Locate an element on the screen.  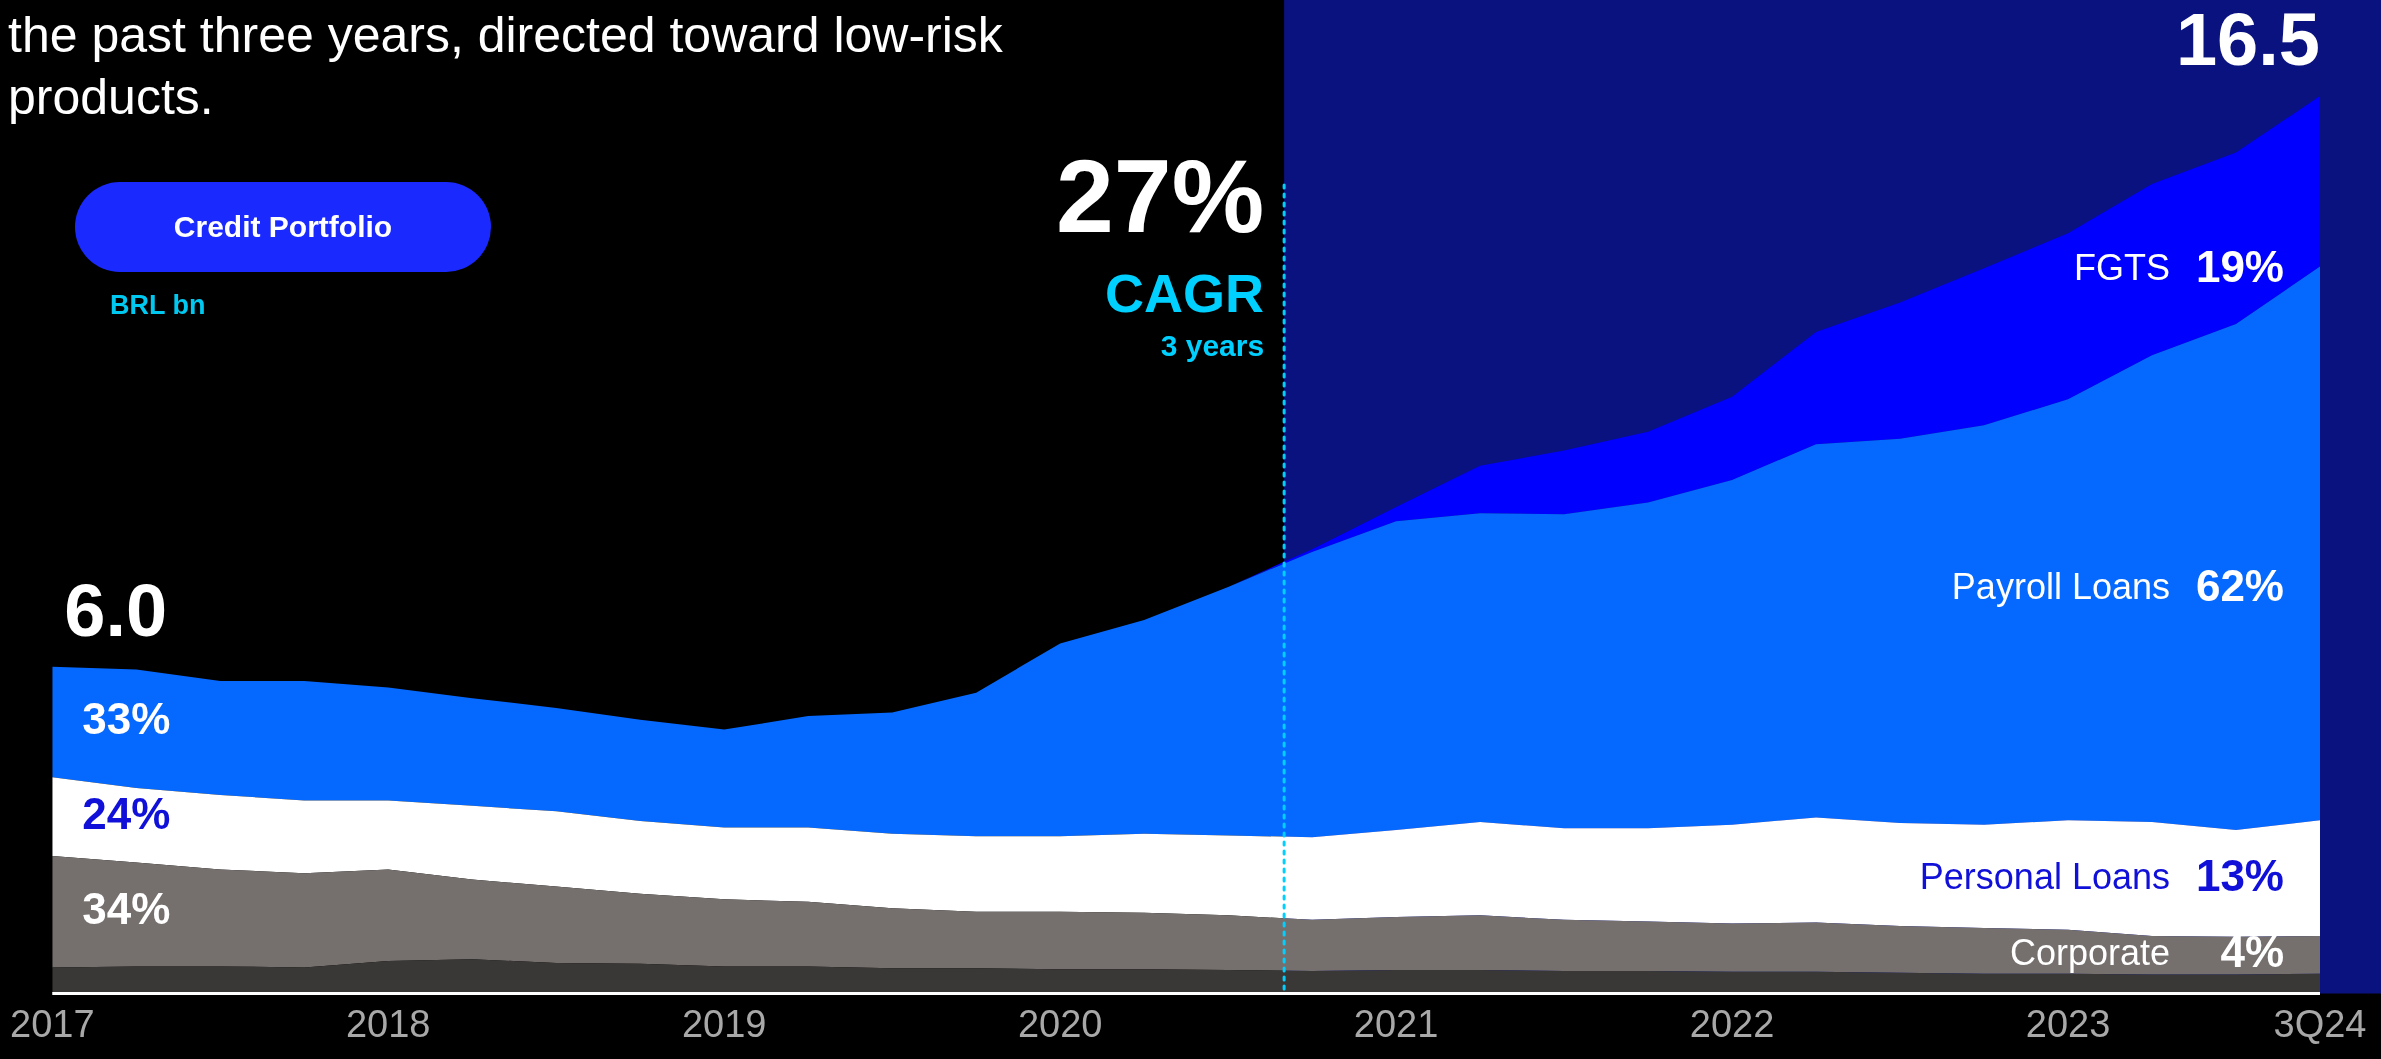
series-label: Personal Loans is located at coordinates (2044, 876).